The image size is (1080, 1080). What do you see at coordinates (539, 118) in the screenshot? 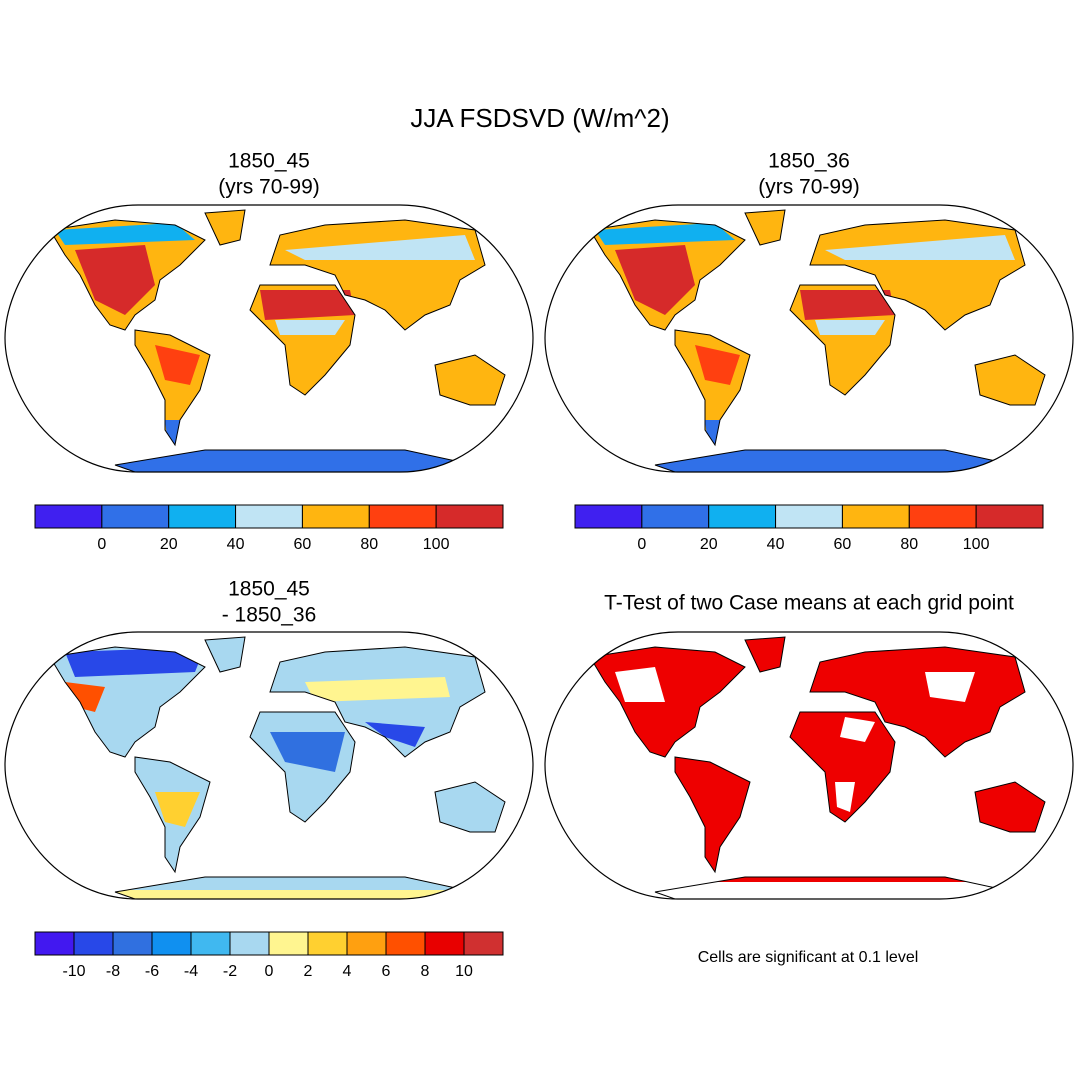
I see `figure-title: JJA FSDSVD (W/m^2)` at bounding box center [539, 118].